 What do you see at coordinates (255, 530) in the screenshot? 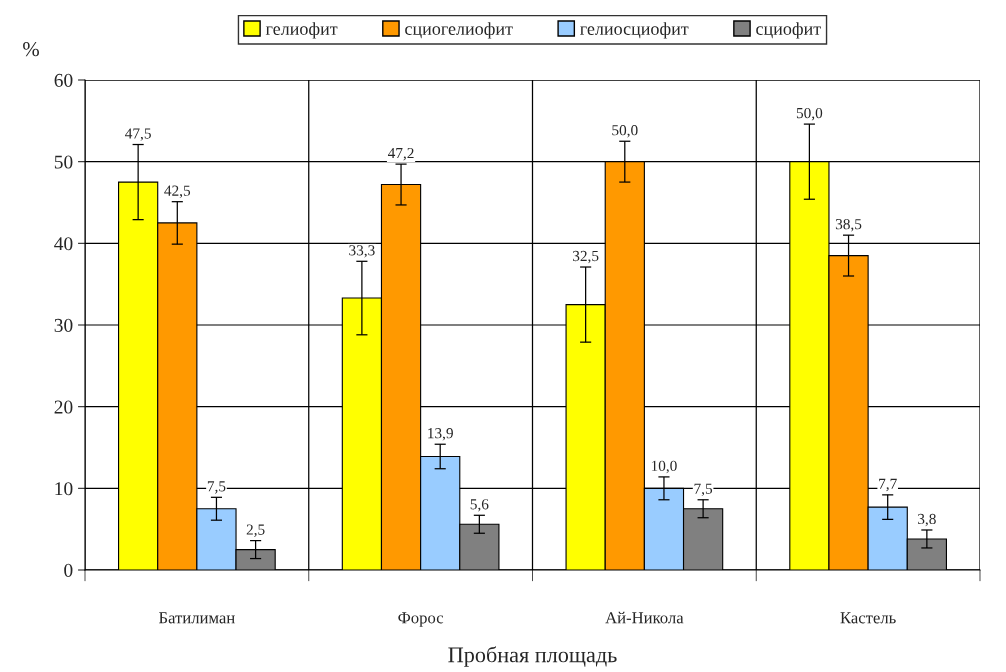
I see `data-label: 2,5` at bounding box center [255, 530].